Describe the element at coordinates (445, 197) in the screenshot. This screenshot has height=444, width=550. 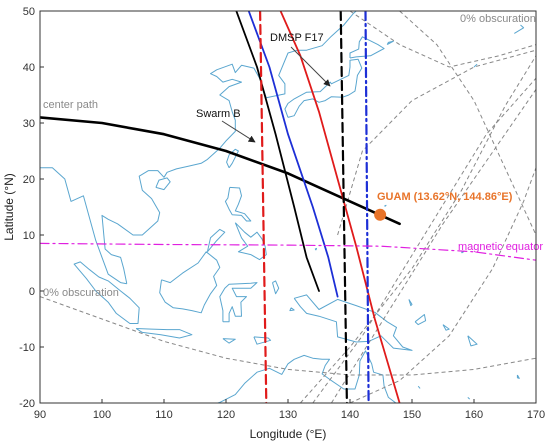
I see `annotation-guam: GUAM (13.62°N, 144.86°E)` at that location.